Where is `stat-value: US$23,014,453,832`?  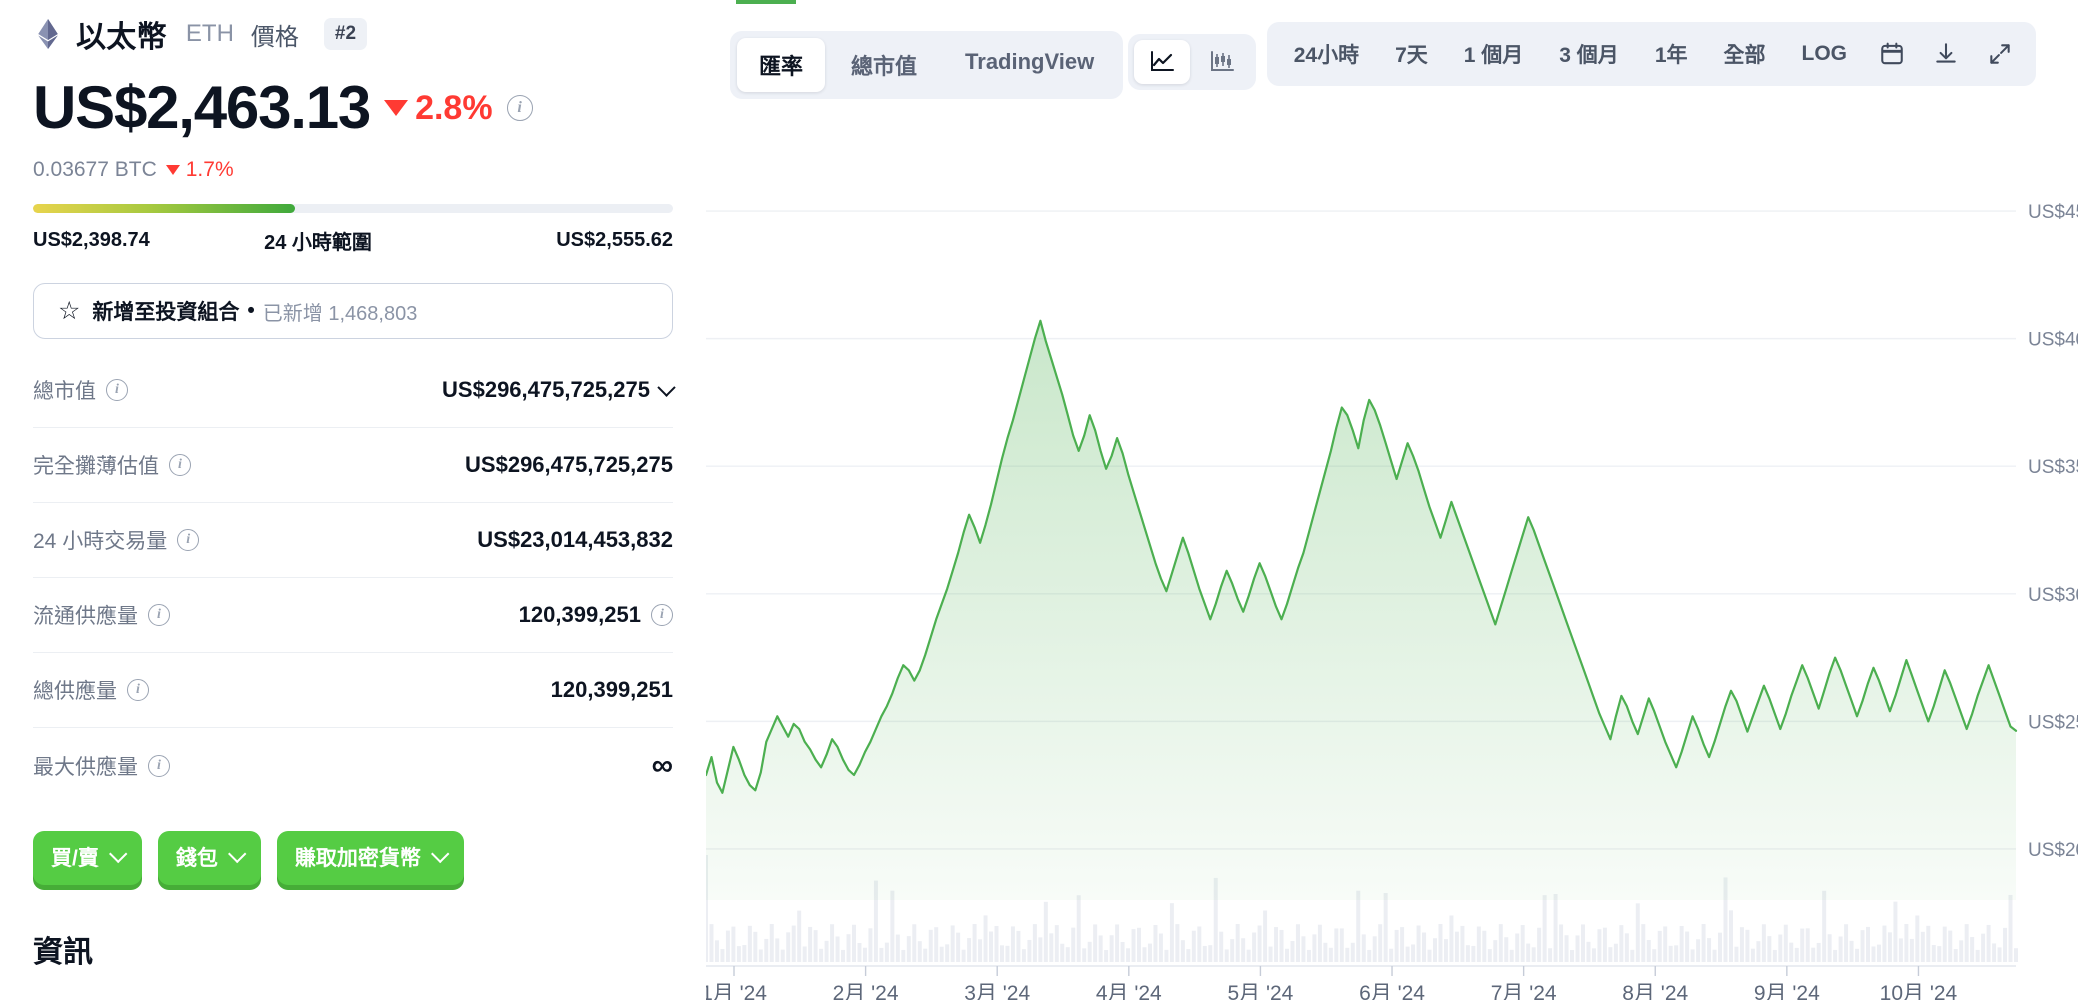 stat-value: US$23,014,453,832 is located at coordinates (575, 540).